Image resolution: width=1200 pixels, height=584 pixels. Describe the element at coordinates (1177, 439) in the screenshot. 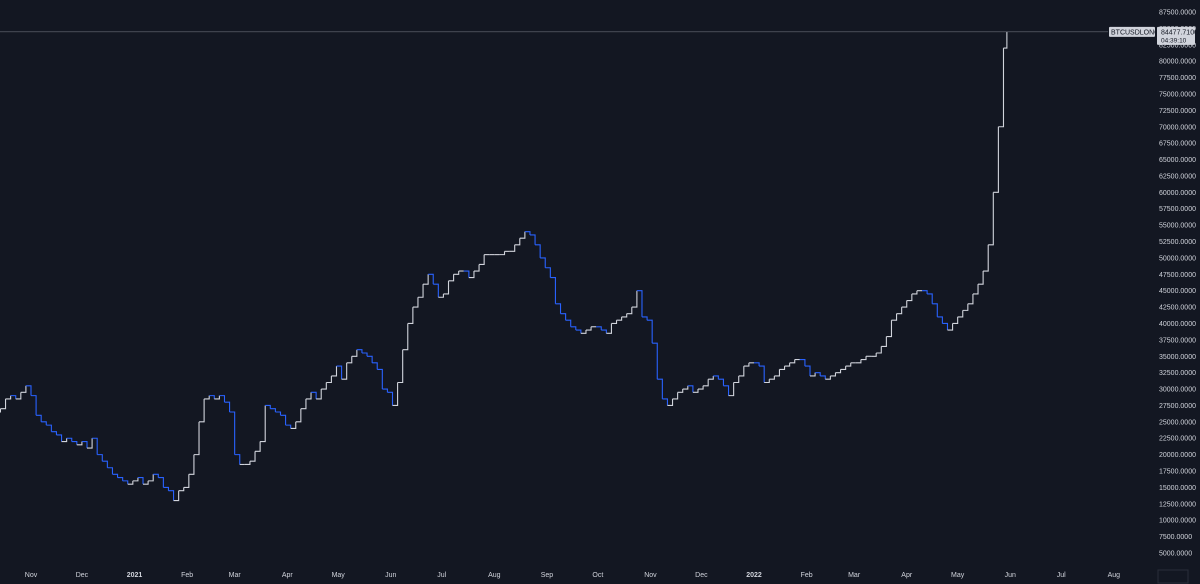

I see `y-tick-label: 22500.0000` at that location.